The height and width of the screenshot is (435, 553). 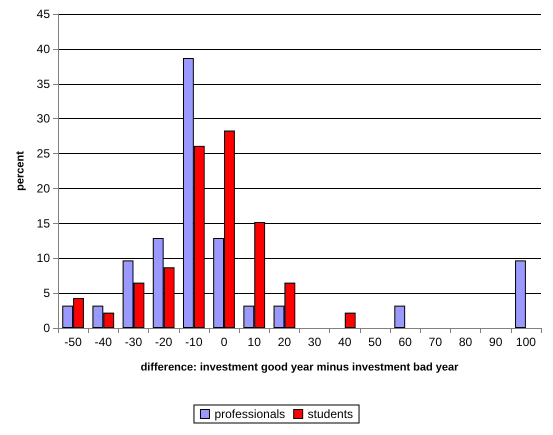 I want to click on y-axis-title: percent, so click(x=20, y=170).